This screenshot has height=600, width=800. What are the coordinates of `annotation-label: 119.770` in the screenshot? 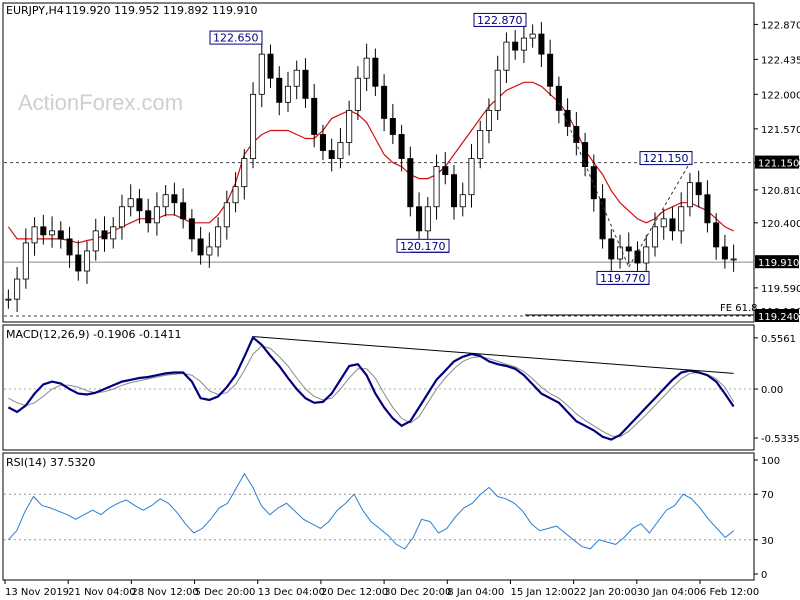 It's located at (623, 278).